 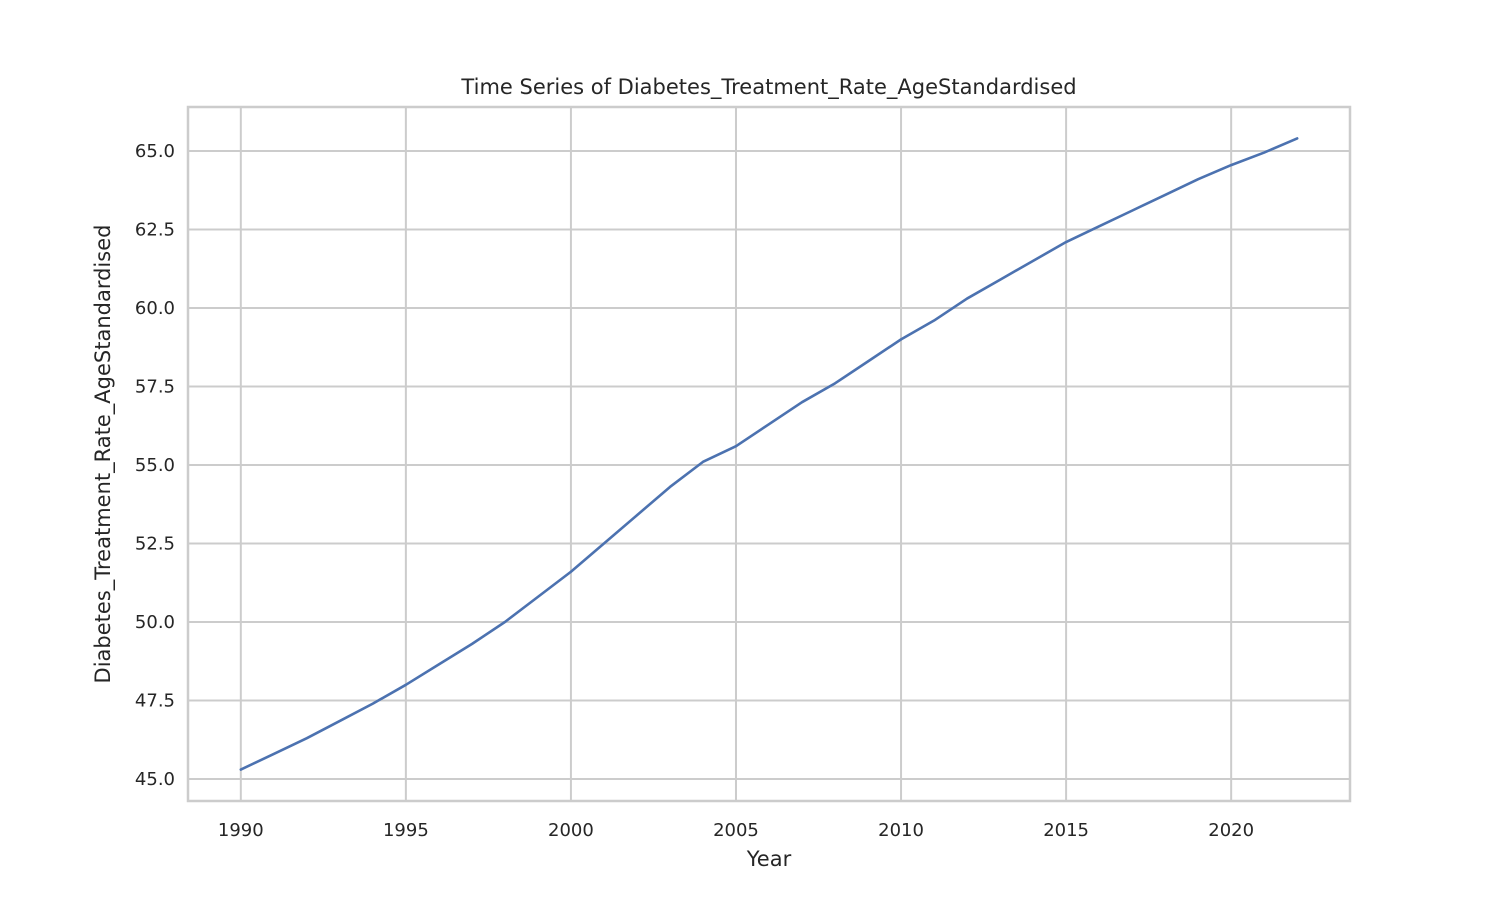 I want to click on x-tick-label: 2010, so click(x=901, y=830).